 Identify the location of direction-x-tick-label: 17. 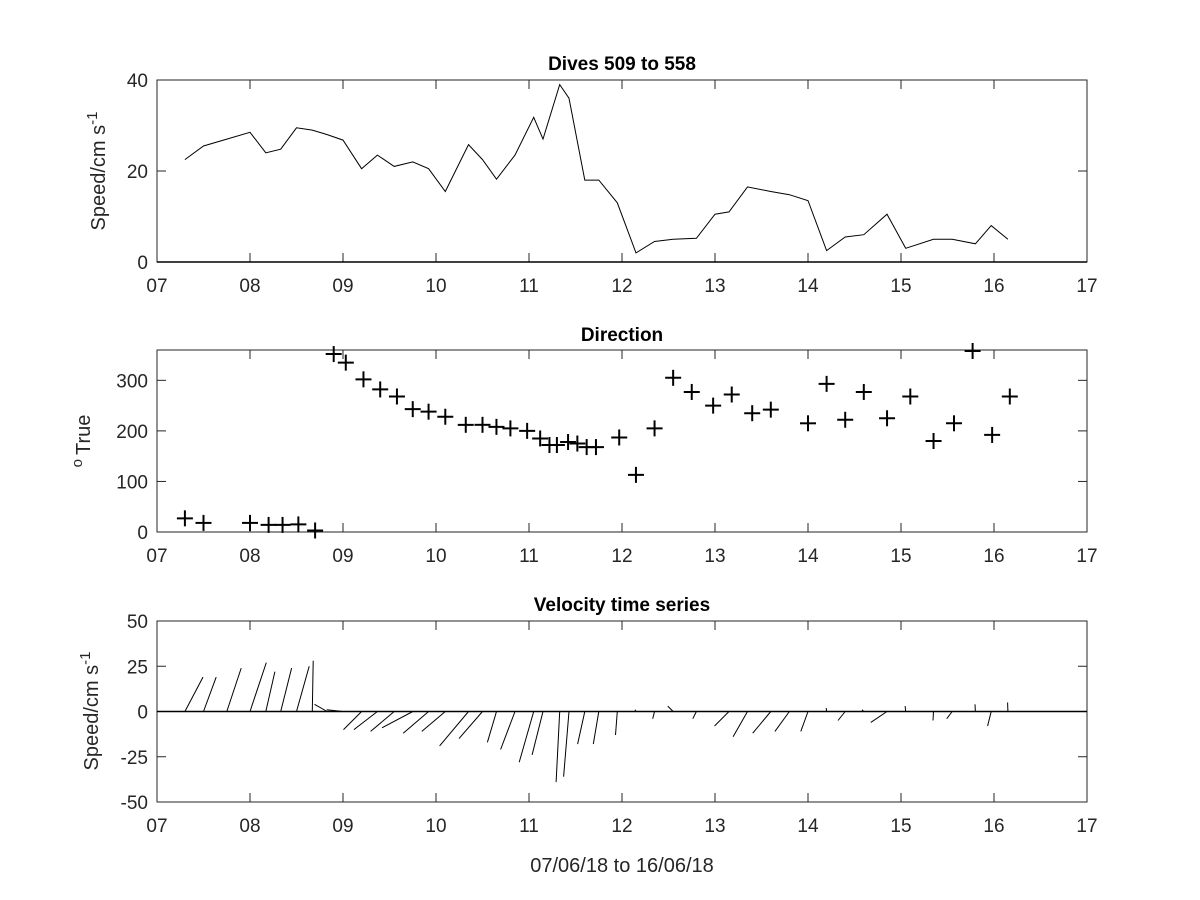
(1086, 556).